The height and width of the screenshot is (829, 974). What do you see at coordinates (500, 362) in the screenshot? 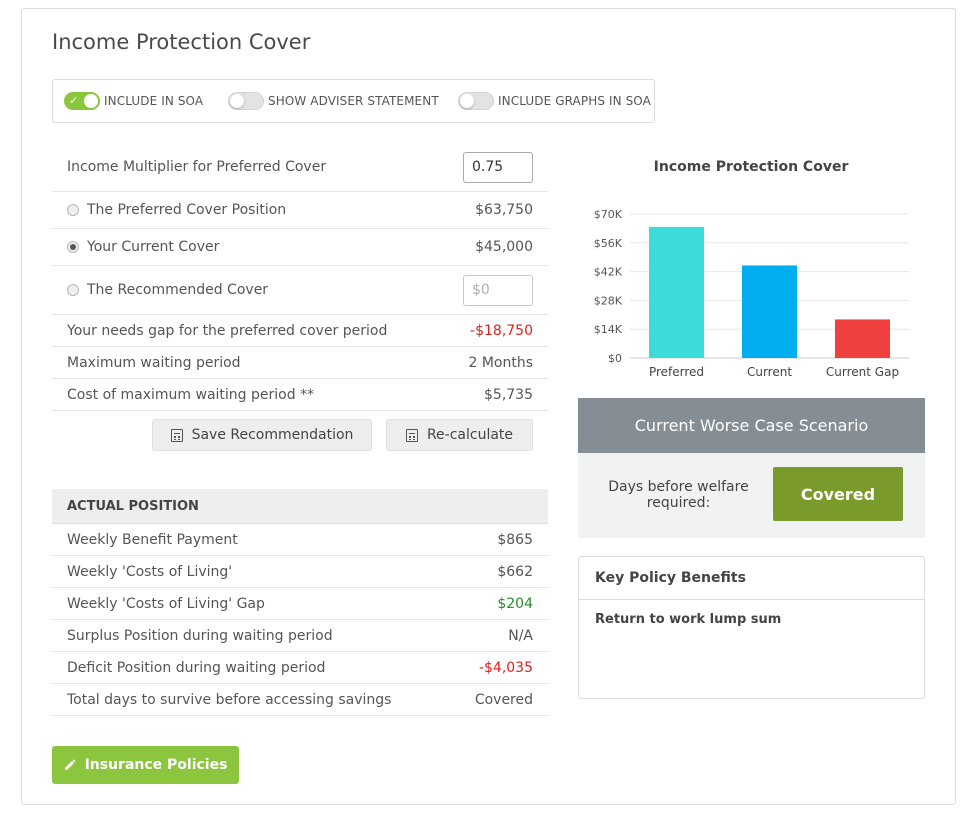
I see `max-wait-value: 2 Months` at bounding box center [500, 362].